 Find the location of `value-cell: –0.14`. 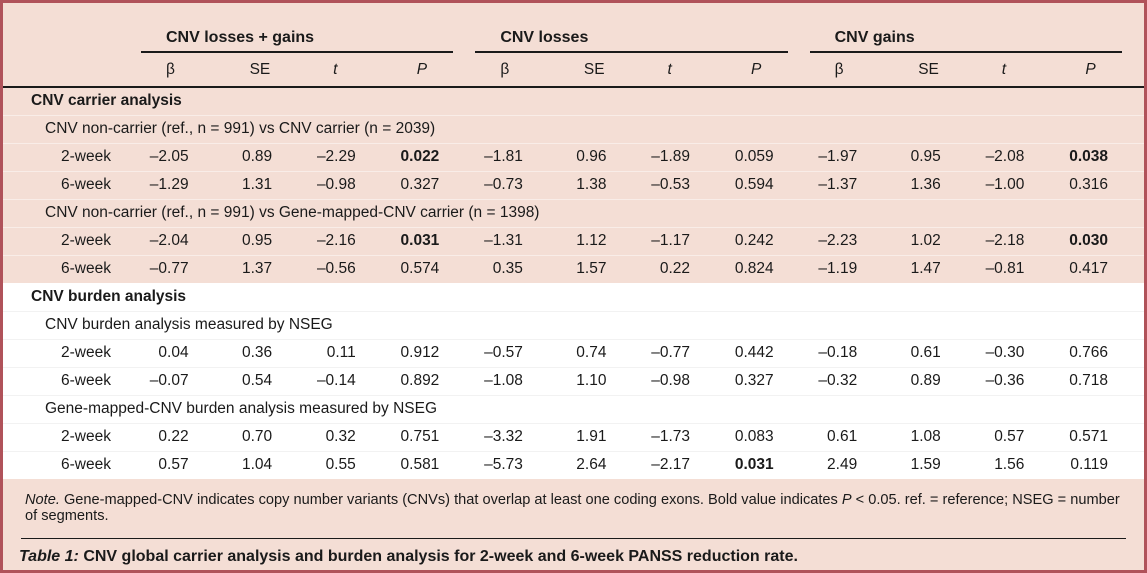

value-cell: –0.14 is located at coordinates (350, 380).